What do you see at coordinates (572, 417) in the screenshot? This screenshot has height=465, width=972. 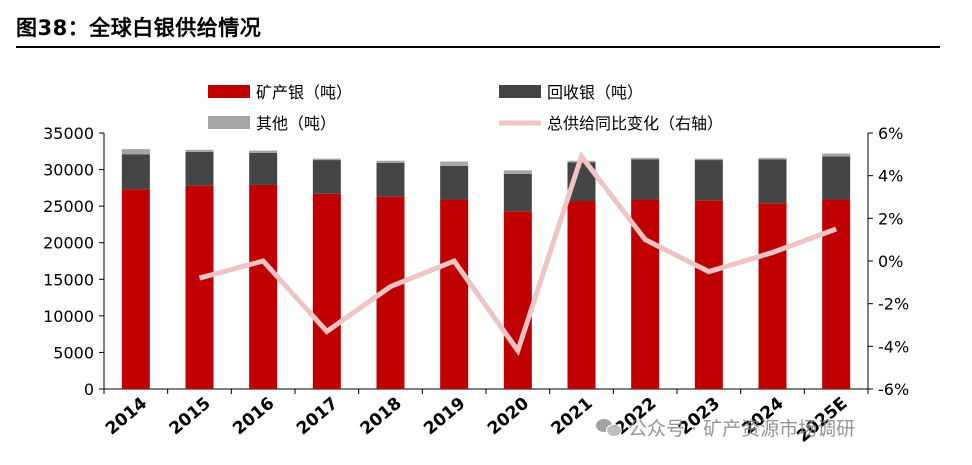 I see `x-tick-label: 2021` at bounding box center [572, 417].